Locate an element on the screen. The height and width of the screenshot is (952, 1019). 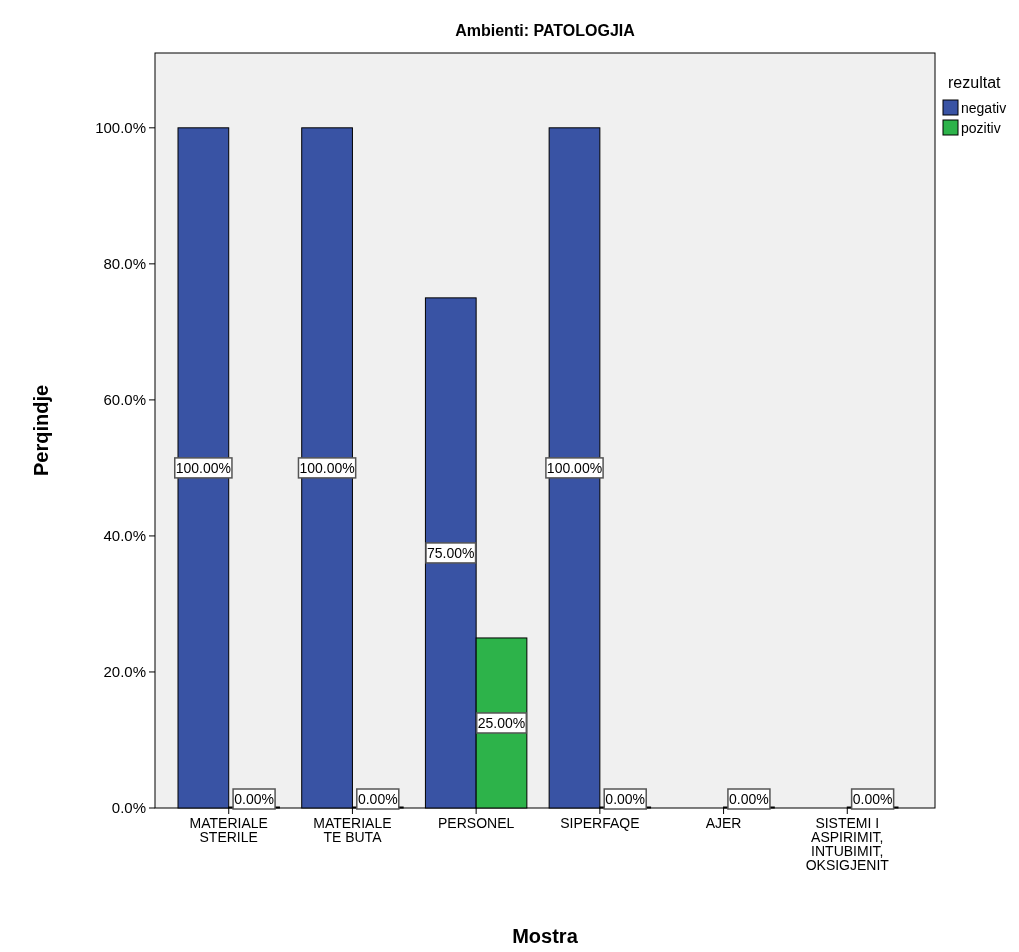
x-axis-title: Mostra is located at coordinates (545, 936).